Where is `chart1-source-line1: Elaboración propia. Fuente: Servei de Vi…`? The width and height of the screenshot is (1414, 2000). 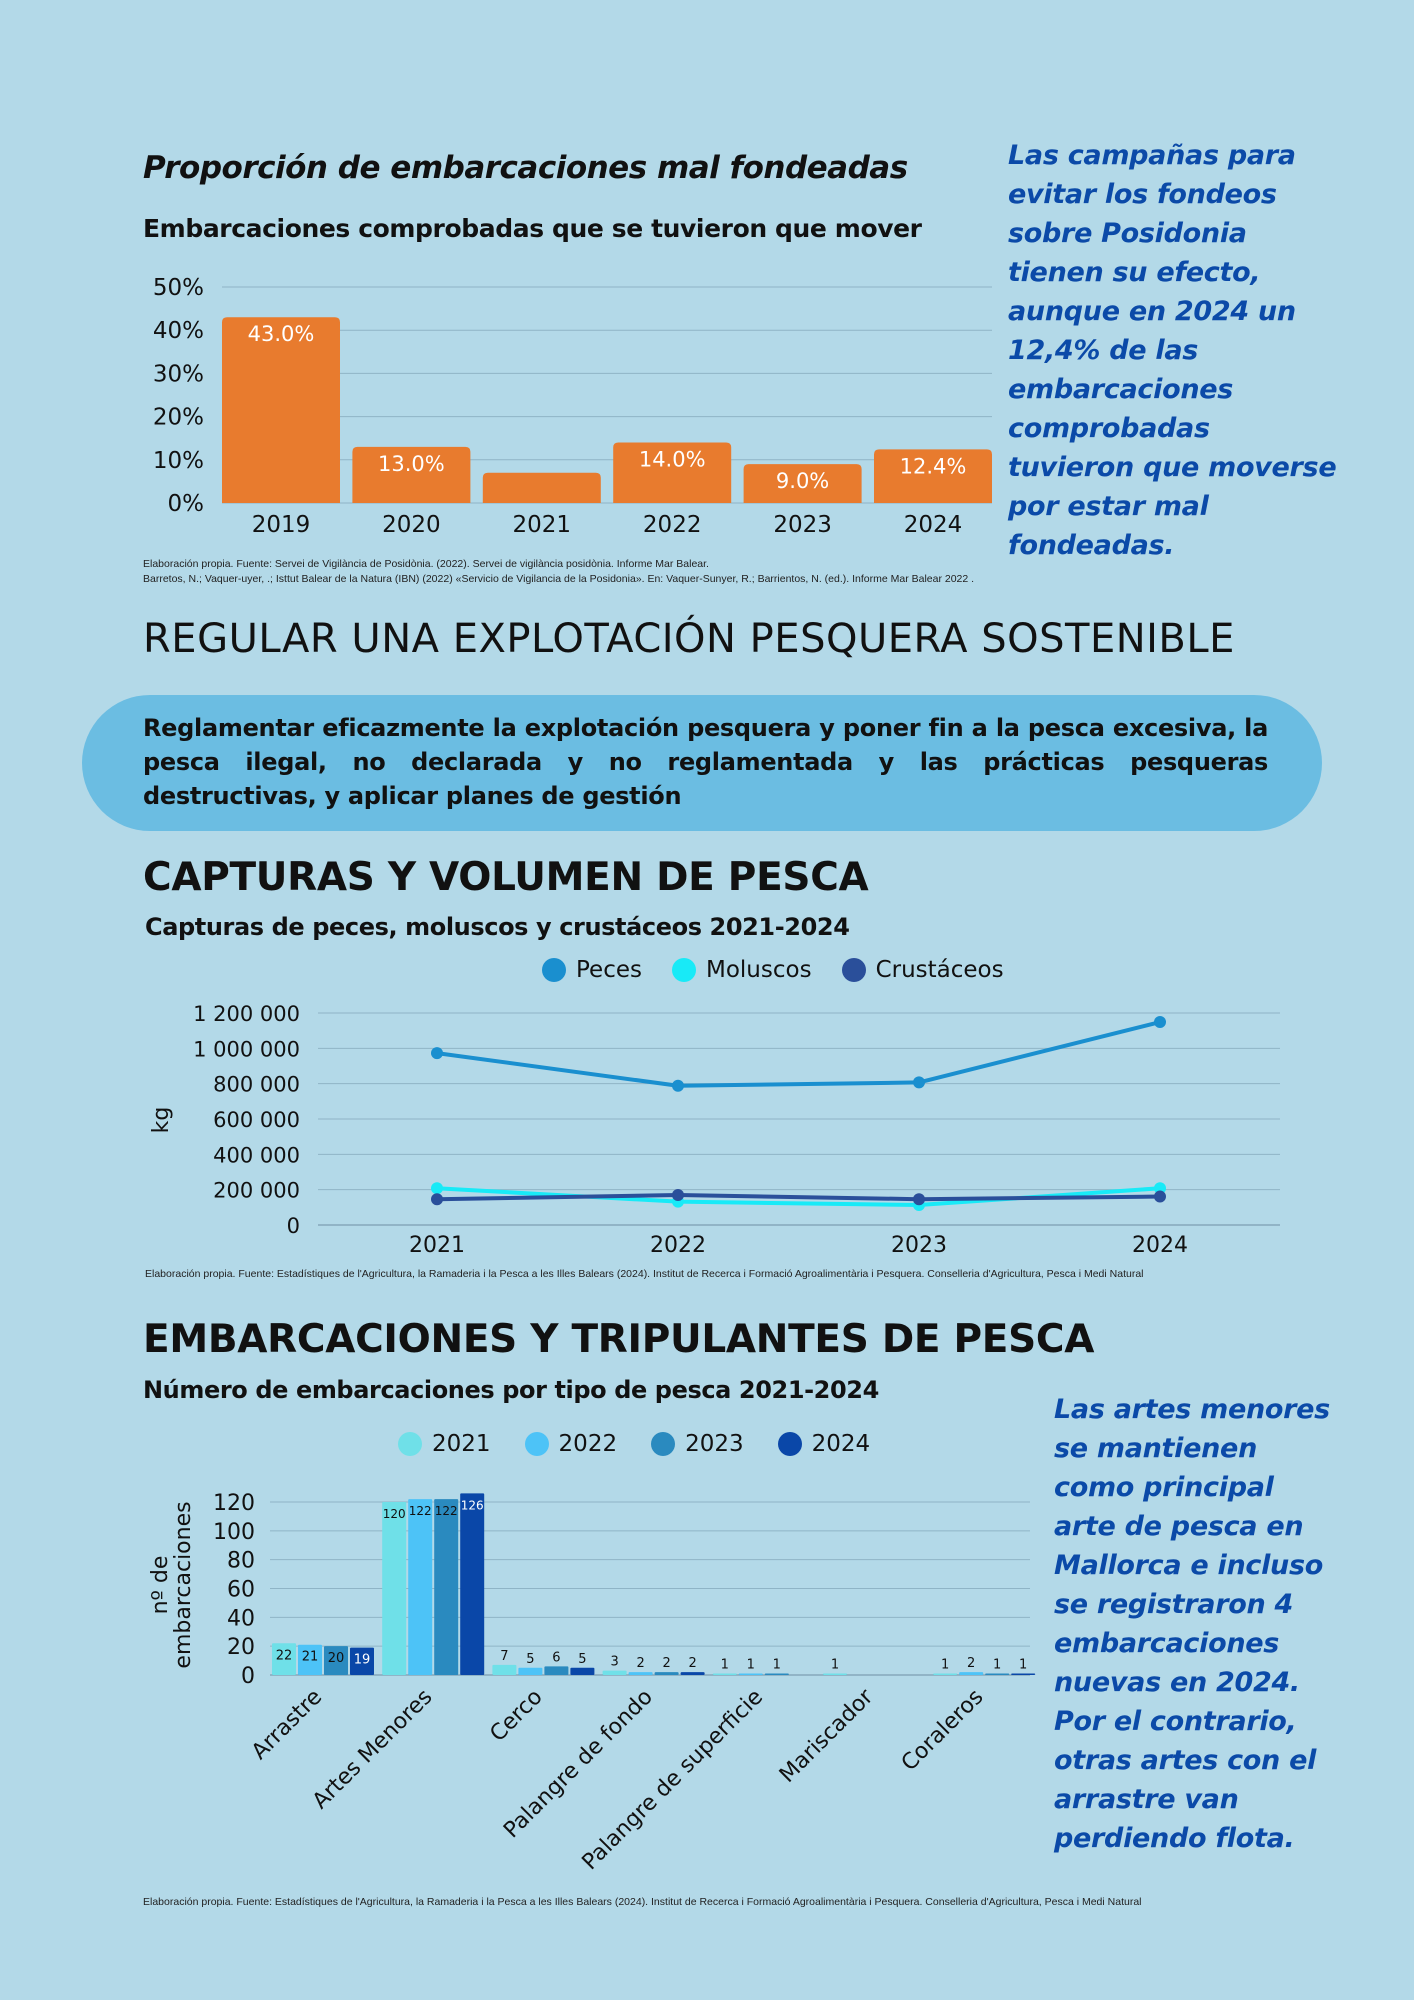 chart1-source-line1: Elaboración propia. Fuente: Servei de Vi… is located at coordinates (426, 564).